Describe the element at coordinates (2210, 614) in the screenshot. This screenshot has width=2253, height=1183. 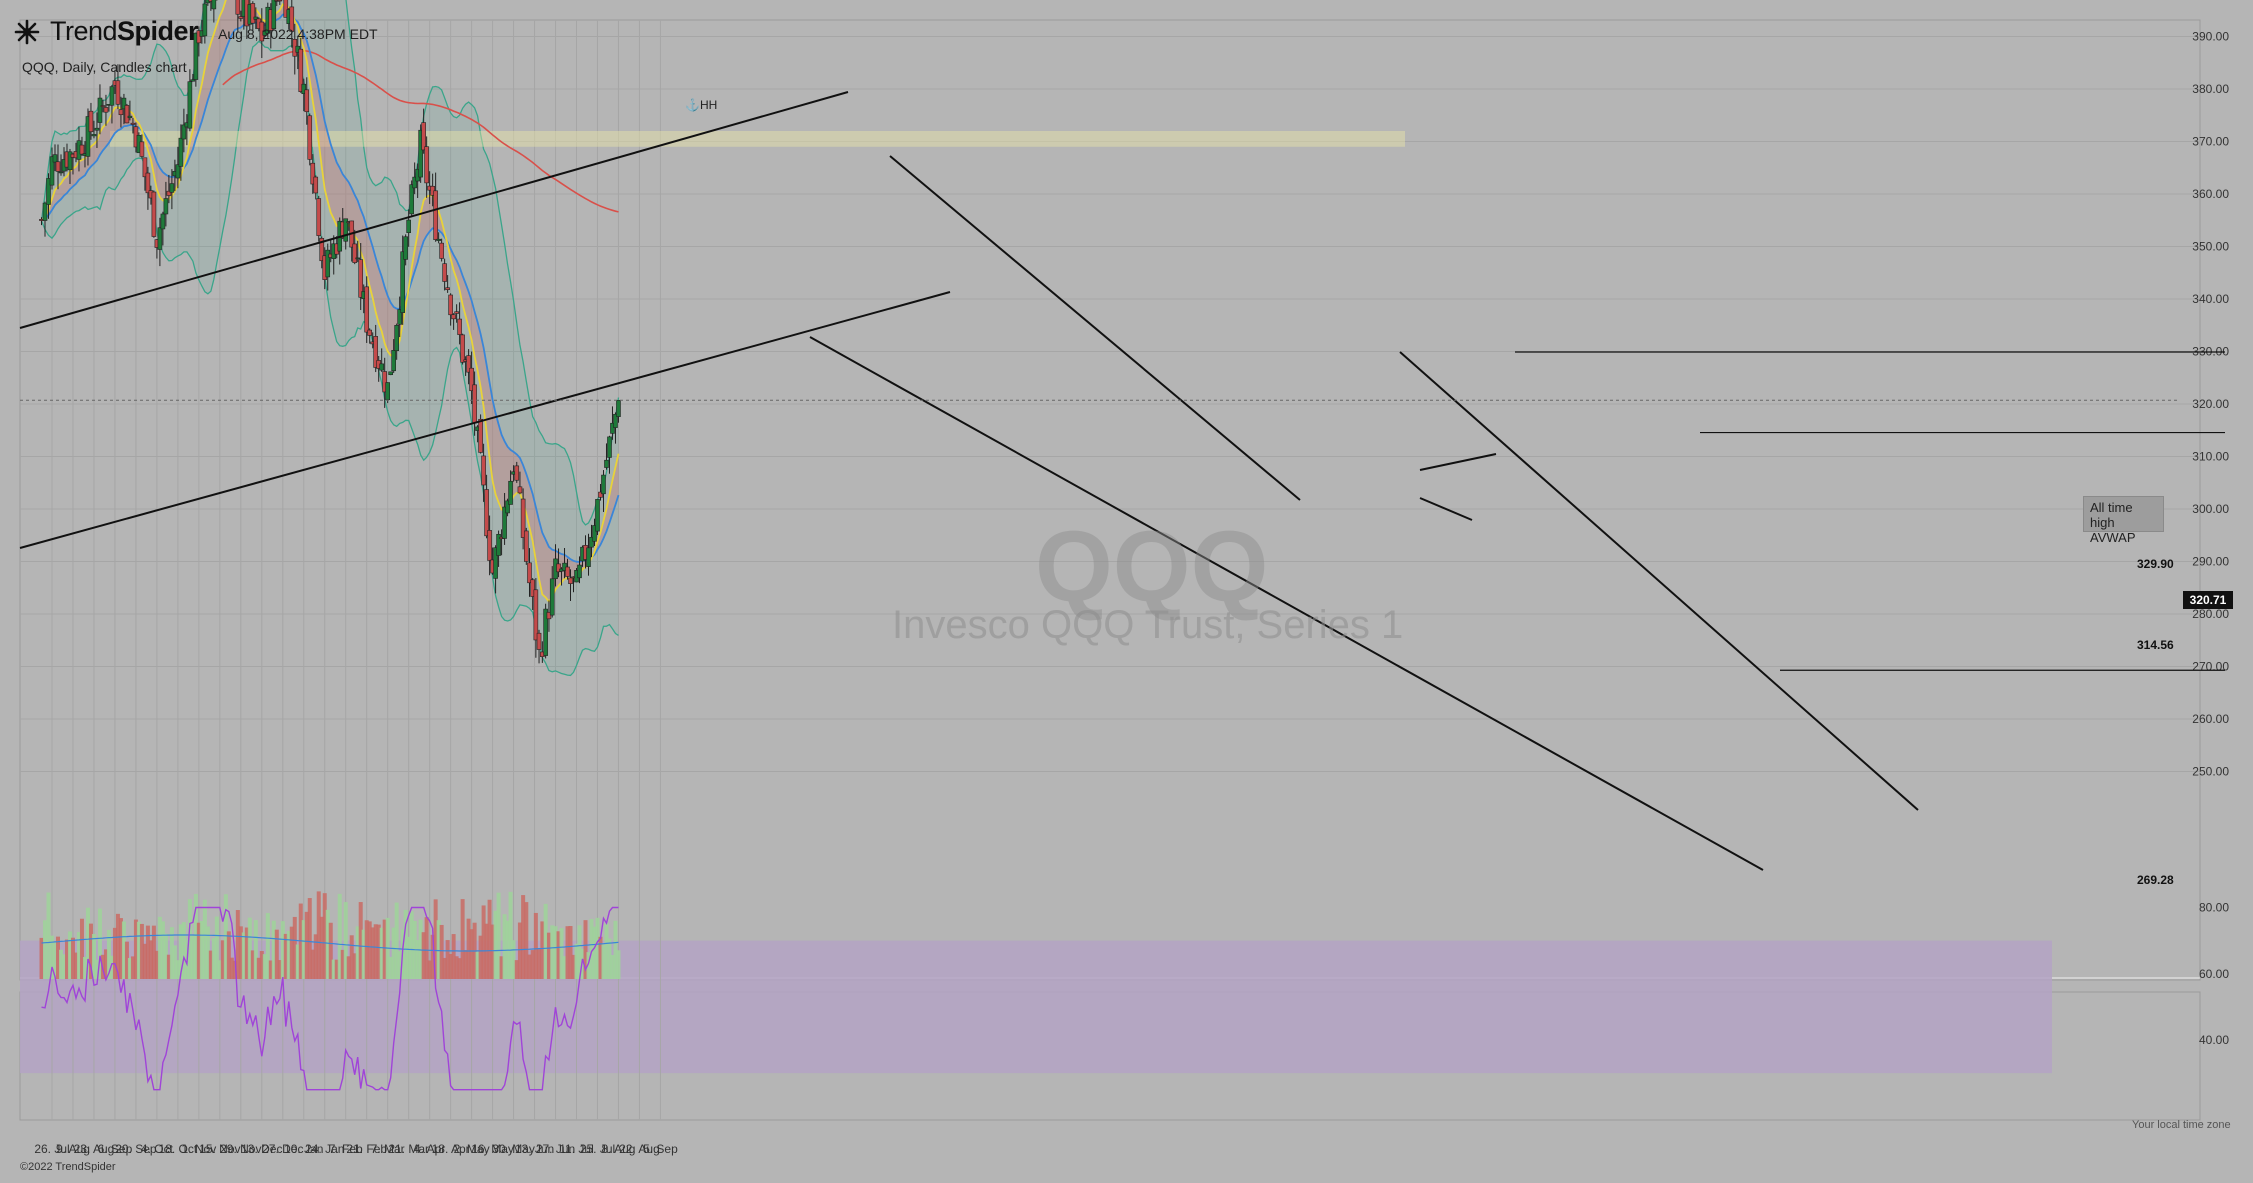
I see `y-tick-label: 280.00` at that location.